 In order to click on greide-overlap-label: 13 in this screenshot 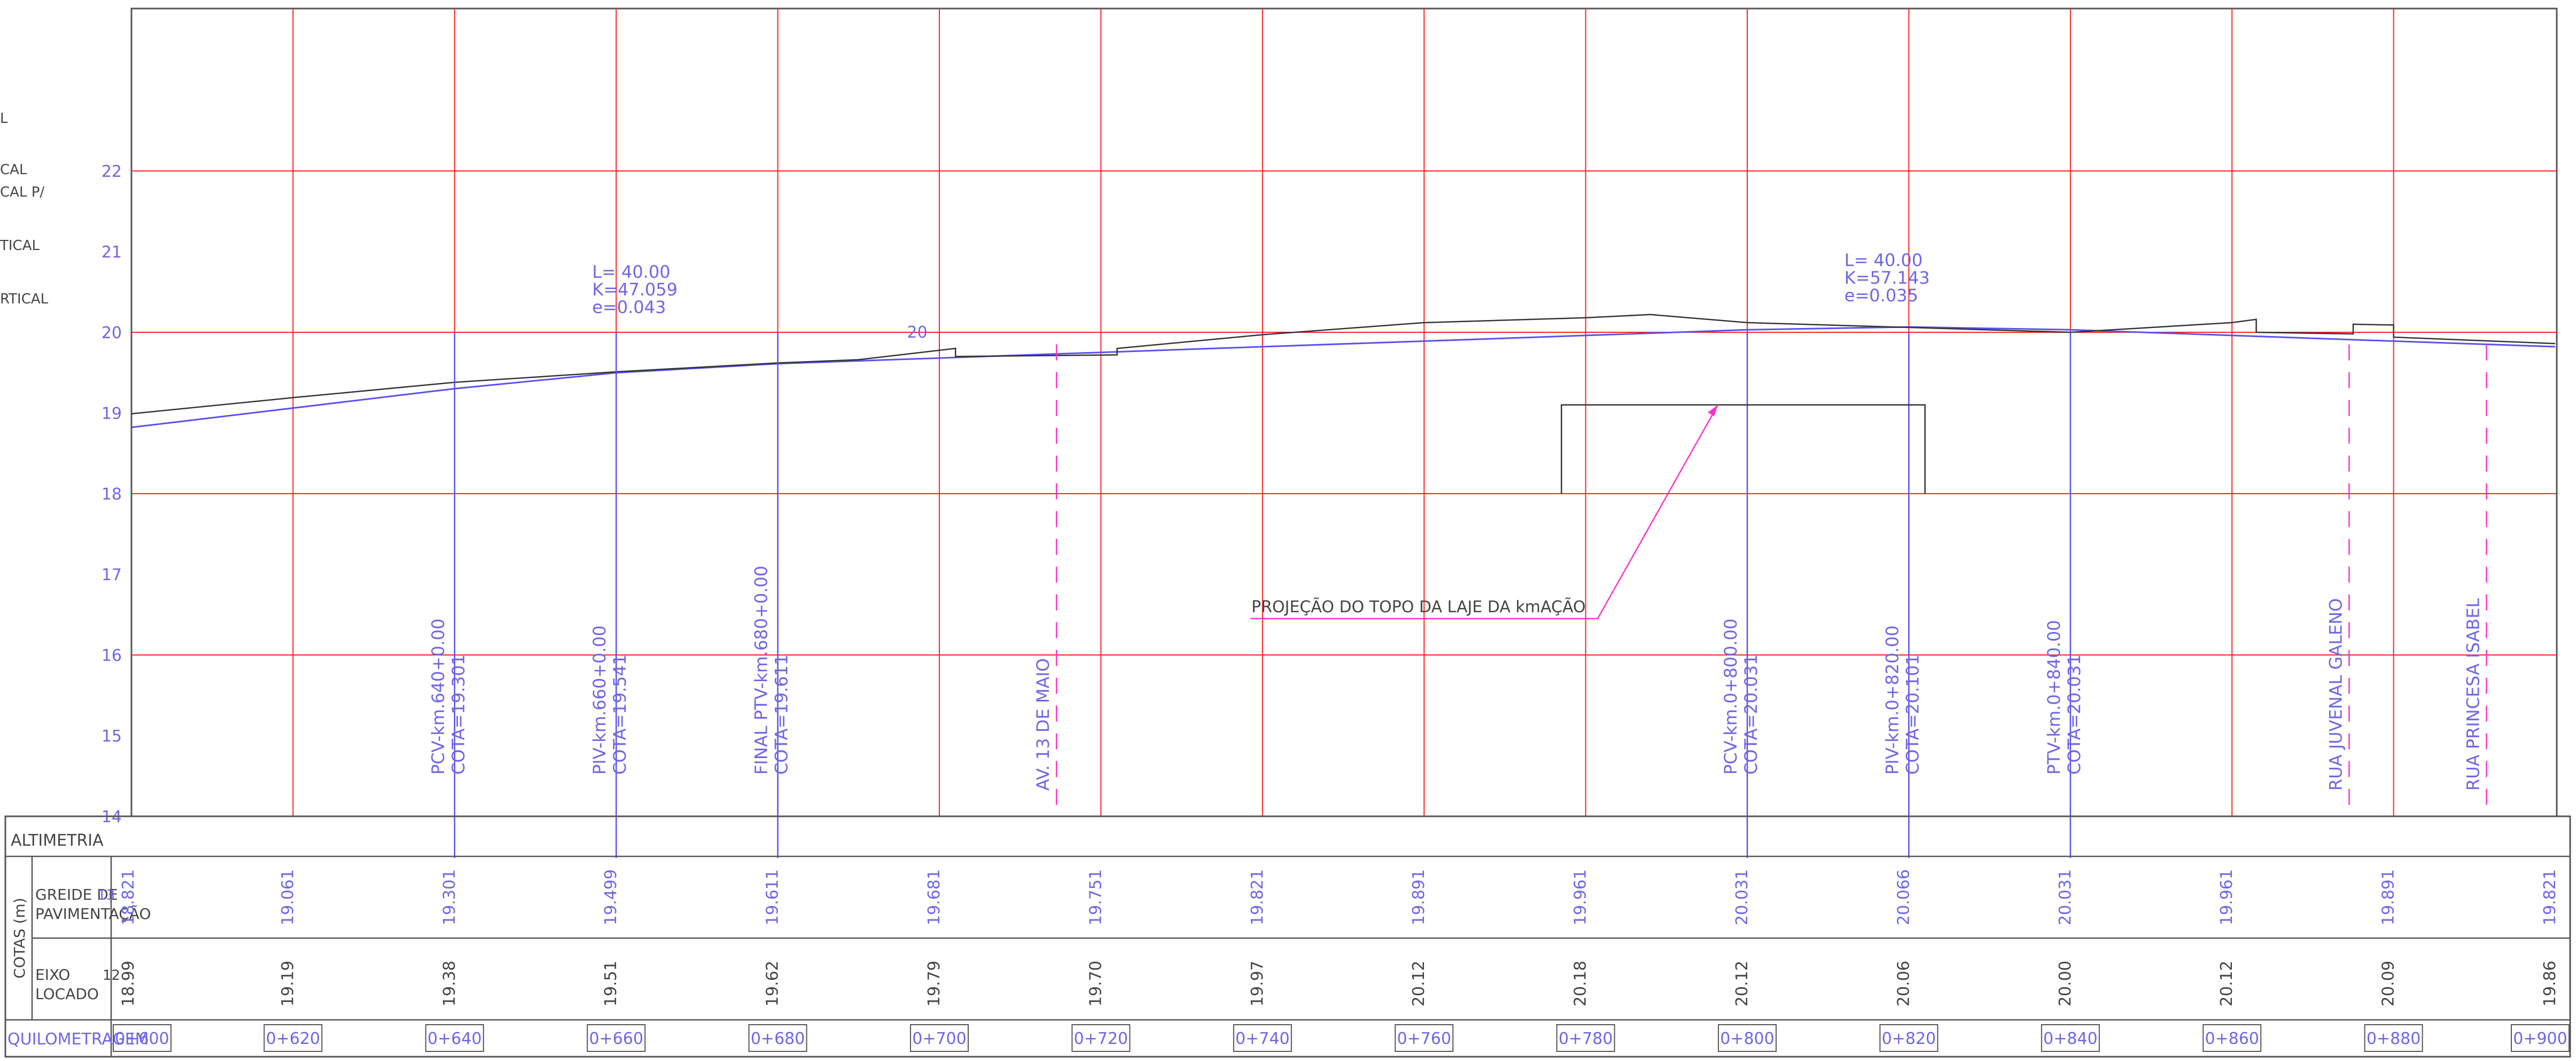, I will do `click(106, 895)`.